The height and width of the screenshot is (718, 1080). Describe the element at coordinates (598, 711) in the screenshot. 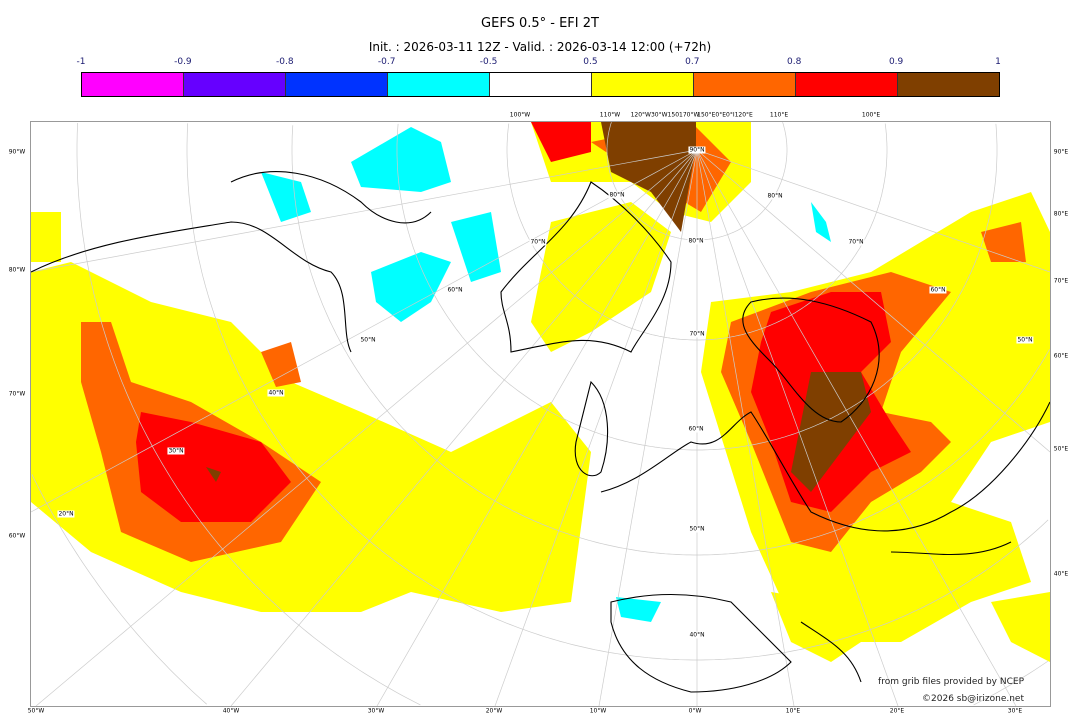

I see `axis-label-bottom: 10°W` at that location.